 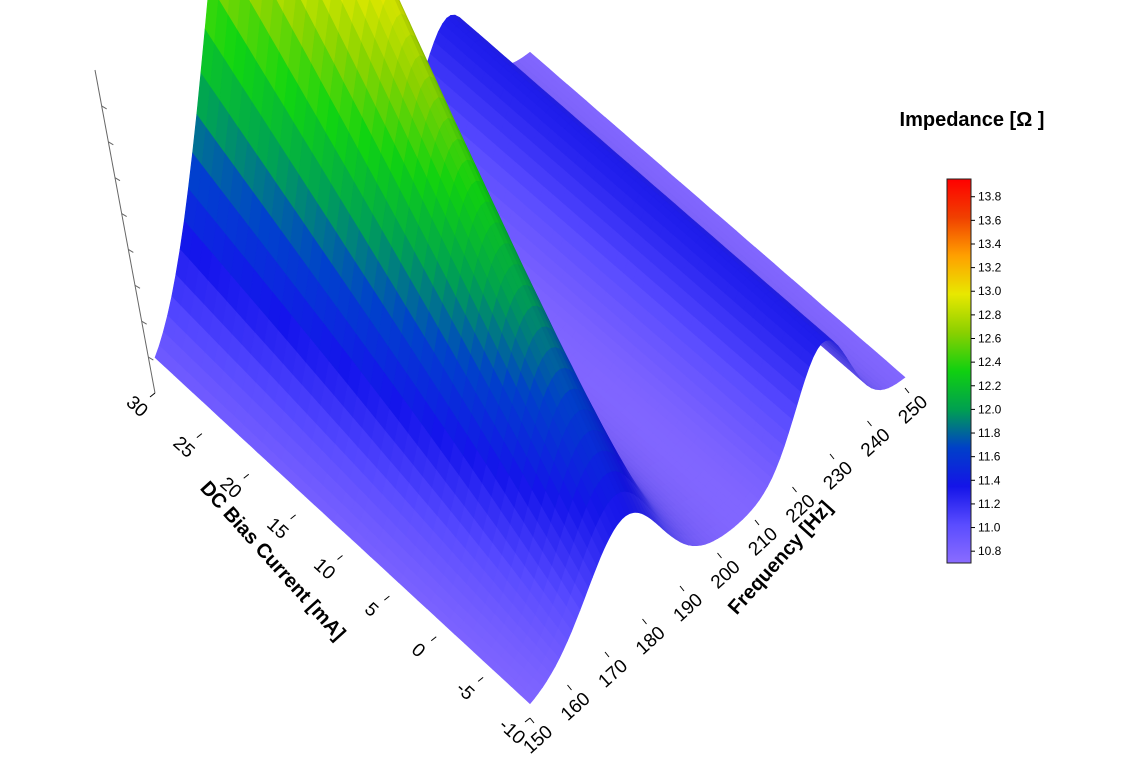 What do you see at coordinates (324, 570) in the screenshot?
I see `current-tick-label: 10` at bounding box center [324, 570].